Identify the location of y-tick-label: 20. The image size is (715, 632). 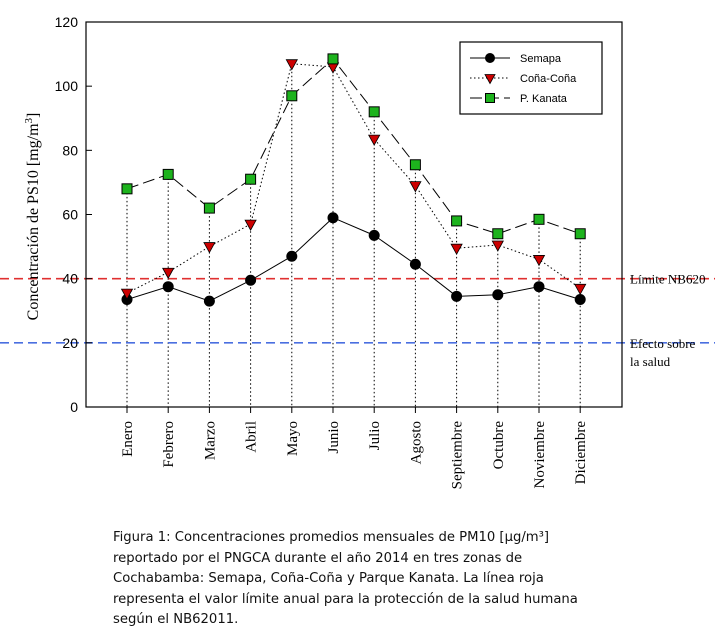
(70, 343).